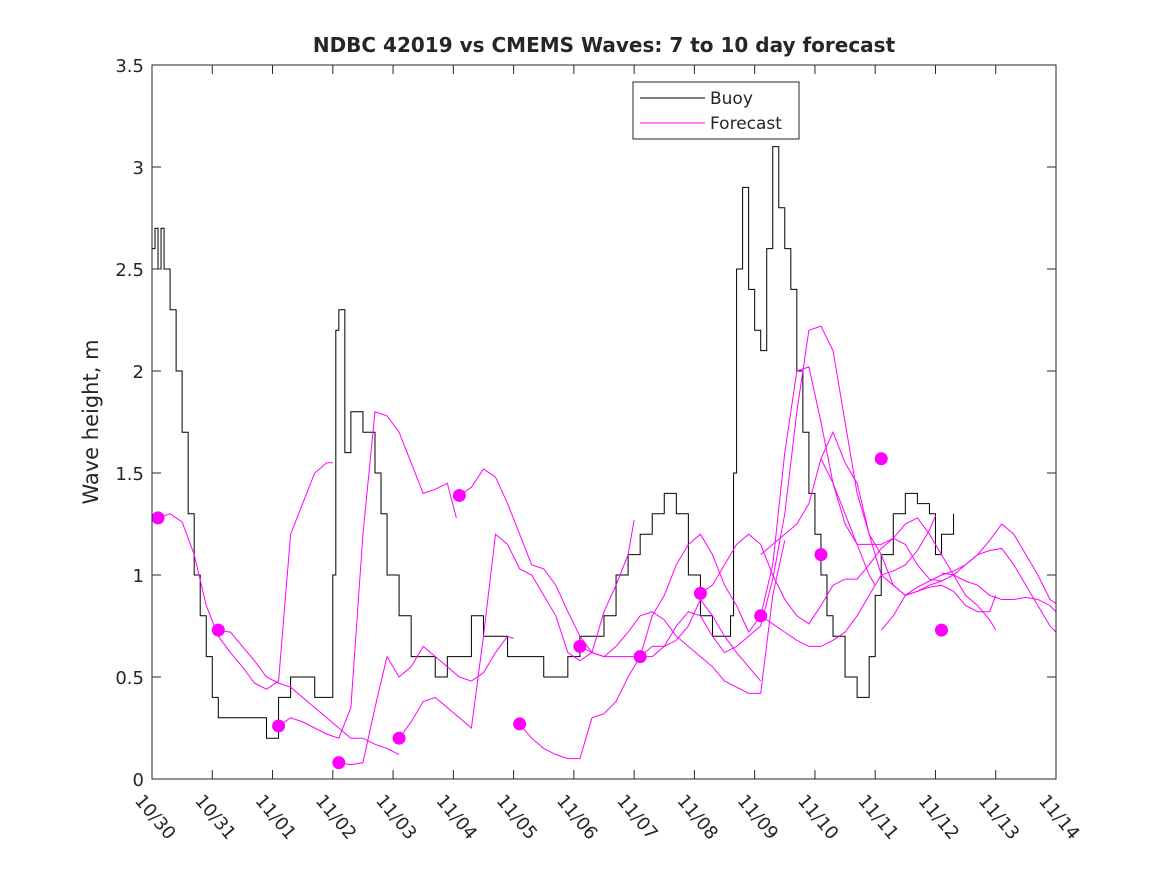  I want to click on x-tick-label: 11/06, so click(576, 817).